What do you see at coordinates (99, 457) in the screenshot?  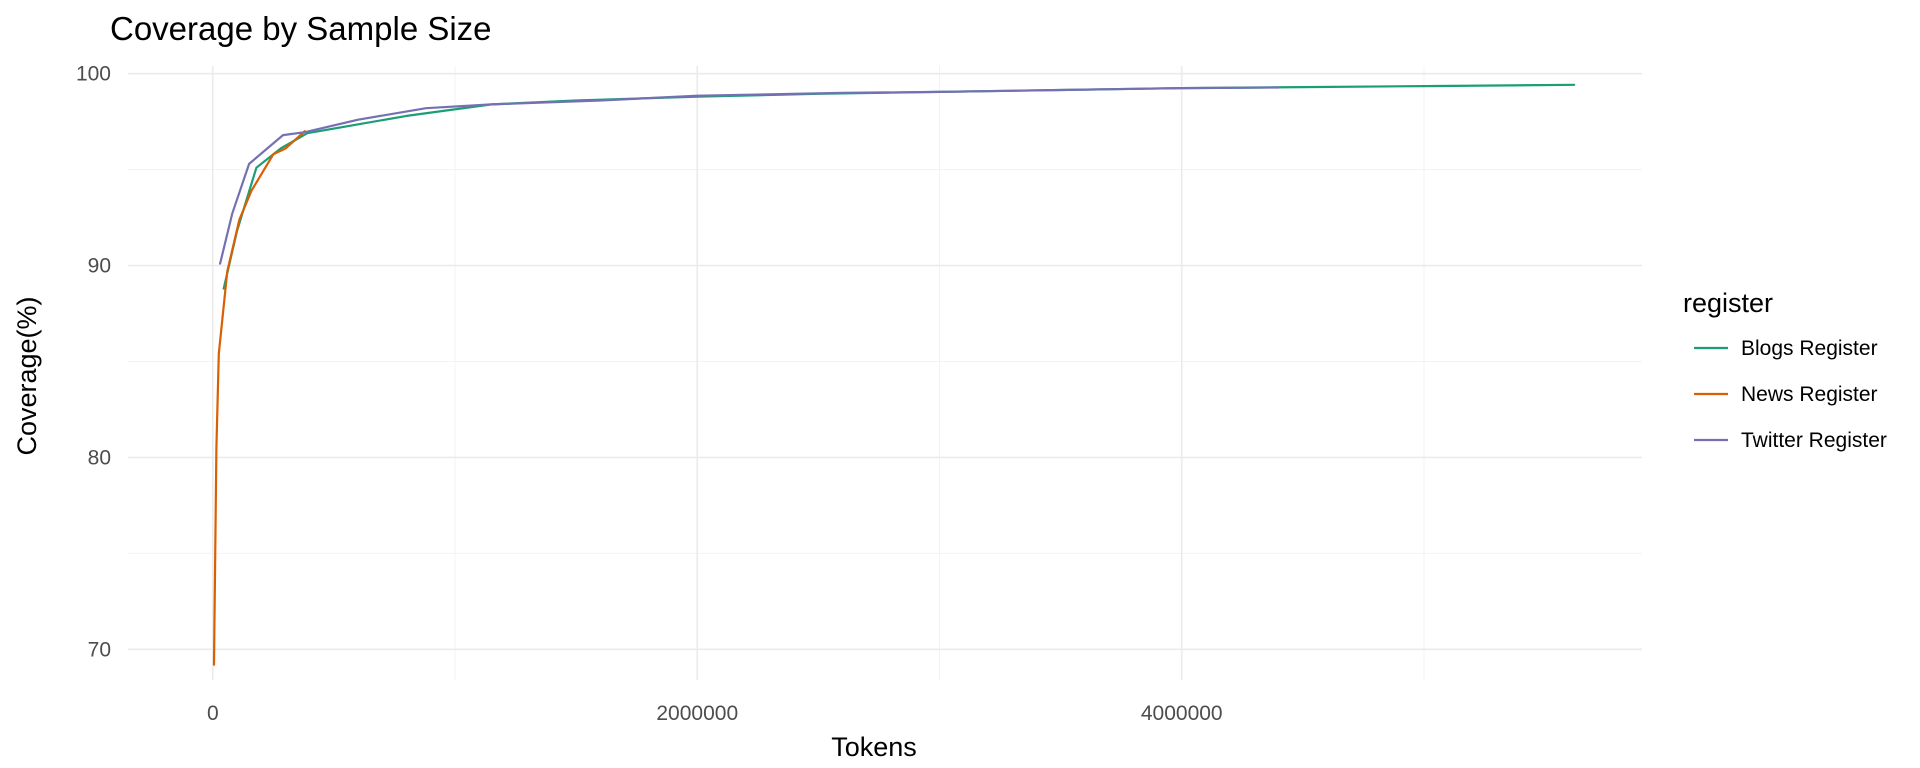 I see `y-tick-label: 80` at bounding box center [99, 457].